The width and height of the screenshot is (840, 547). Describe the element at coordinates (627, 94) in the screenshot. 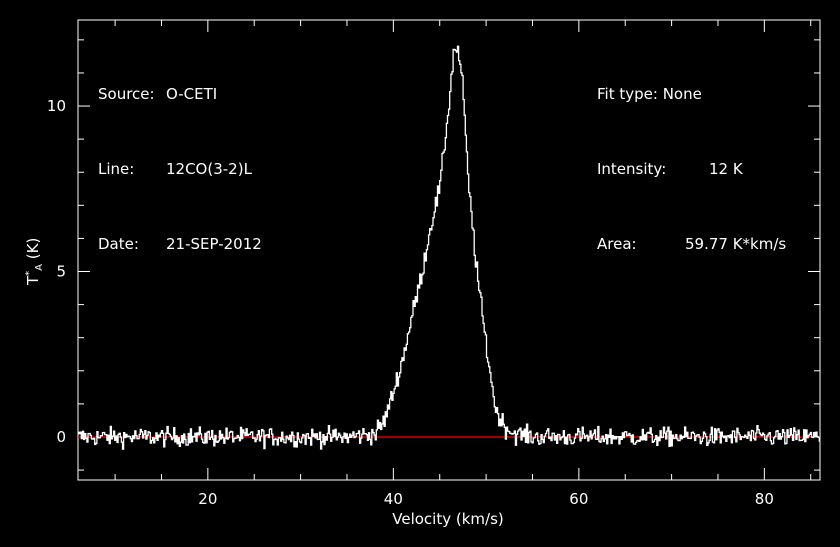

I see `fit-type-label: Fit type:` at that location.